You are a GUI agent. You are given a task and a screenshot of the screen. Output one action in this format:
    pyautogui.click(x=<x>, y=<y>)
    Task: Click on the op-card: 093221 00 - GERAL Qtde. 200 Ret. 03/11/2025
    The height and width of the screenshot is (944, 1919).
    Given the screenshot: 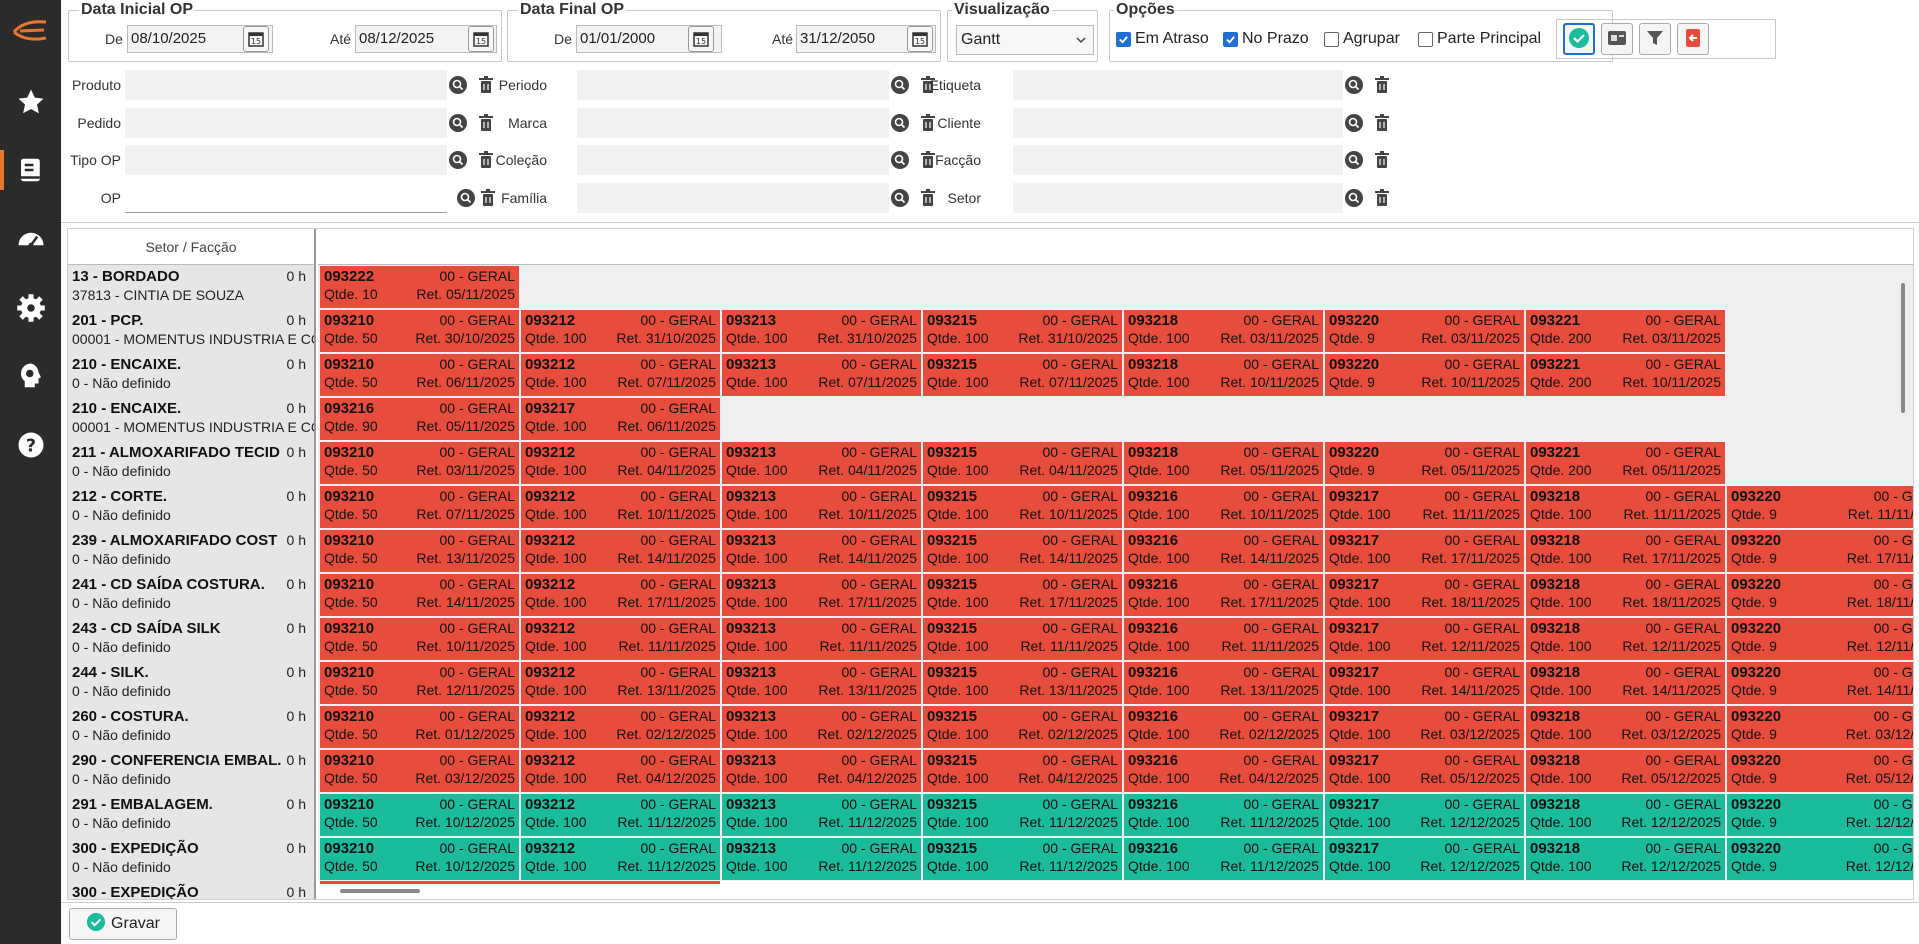 What is the action you would take?
    pyautogui.click(x=1625, y=331)
    